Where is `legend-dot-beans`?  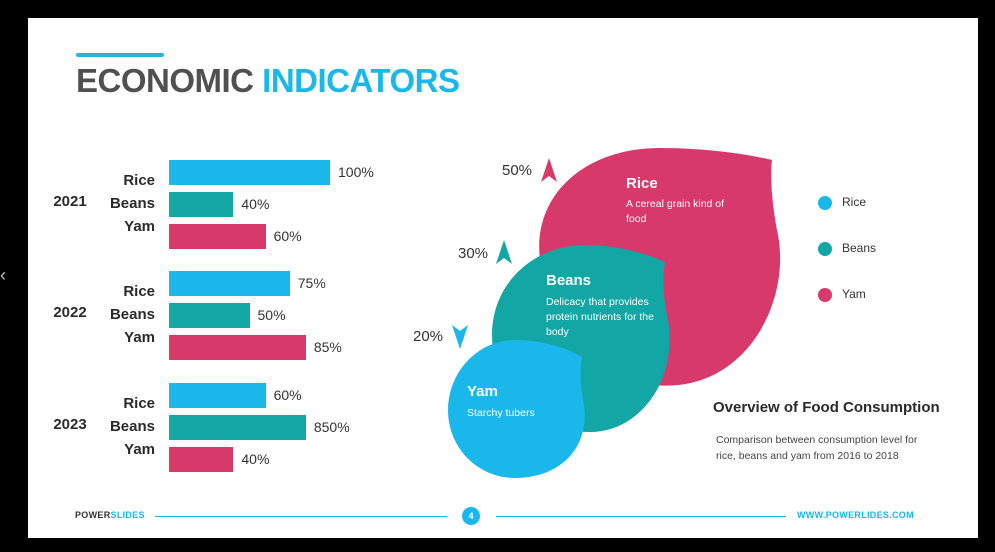 legend-dot-beans is located at coordinates (825, 249).